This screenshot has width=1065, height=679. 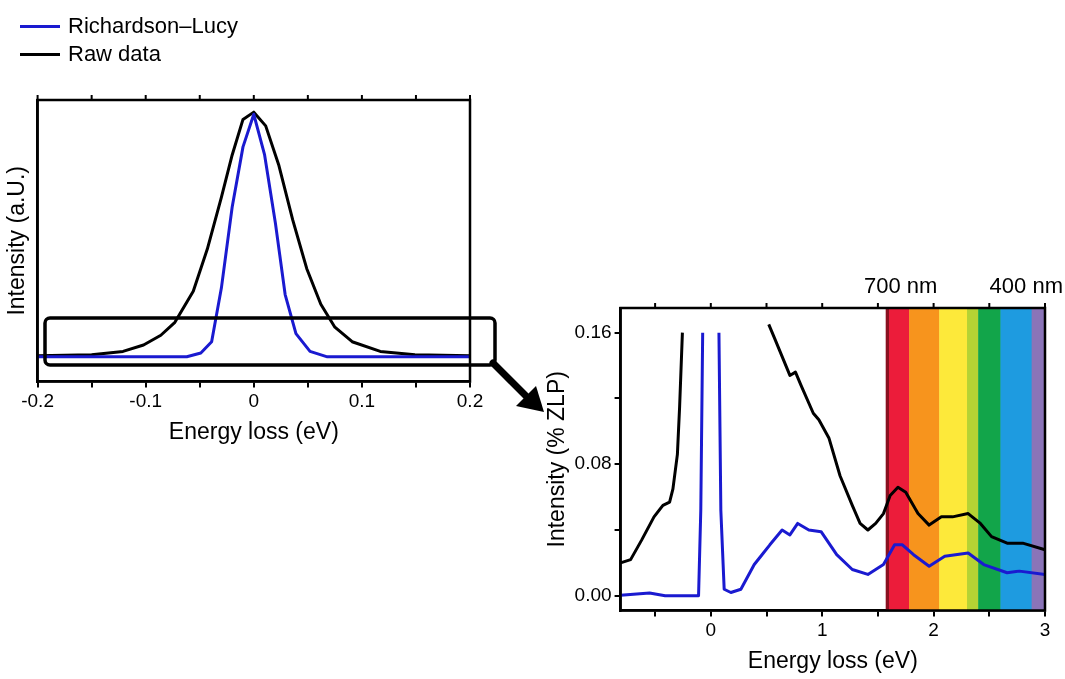 I want to click on x-tick-label: 2, so click(x=933, y=630).